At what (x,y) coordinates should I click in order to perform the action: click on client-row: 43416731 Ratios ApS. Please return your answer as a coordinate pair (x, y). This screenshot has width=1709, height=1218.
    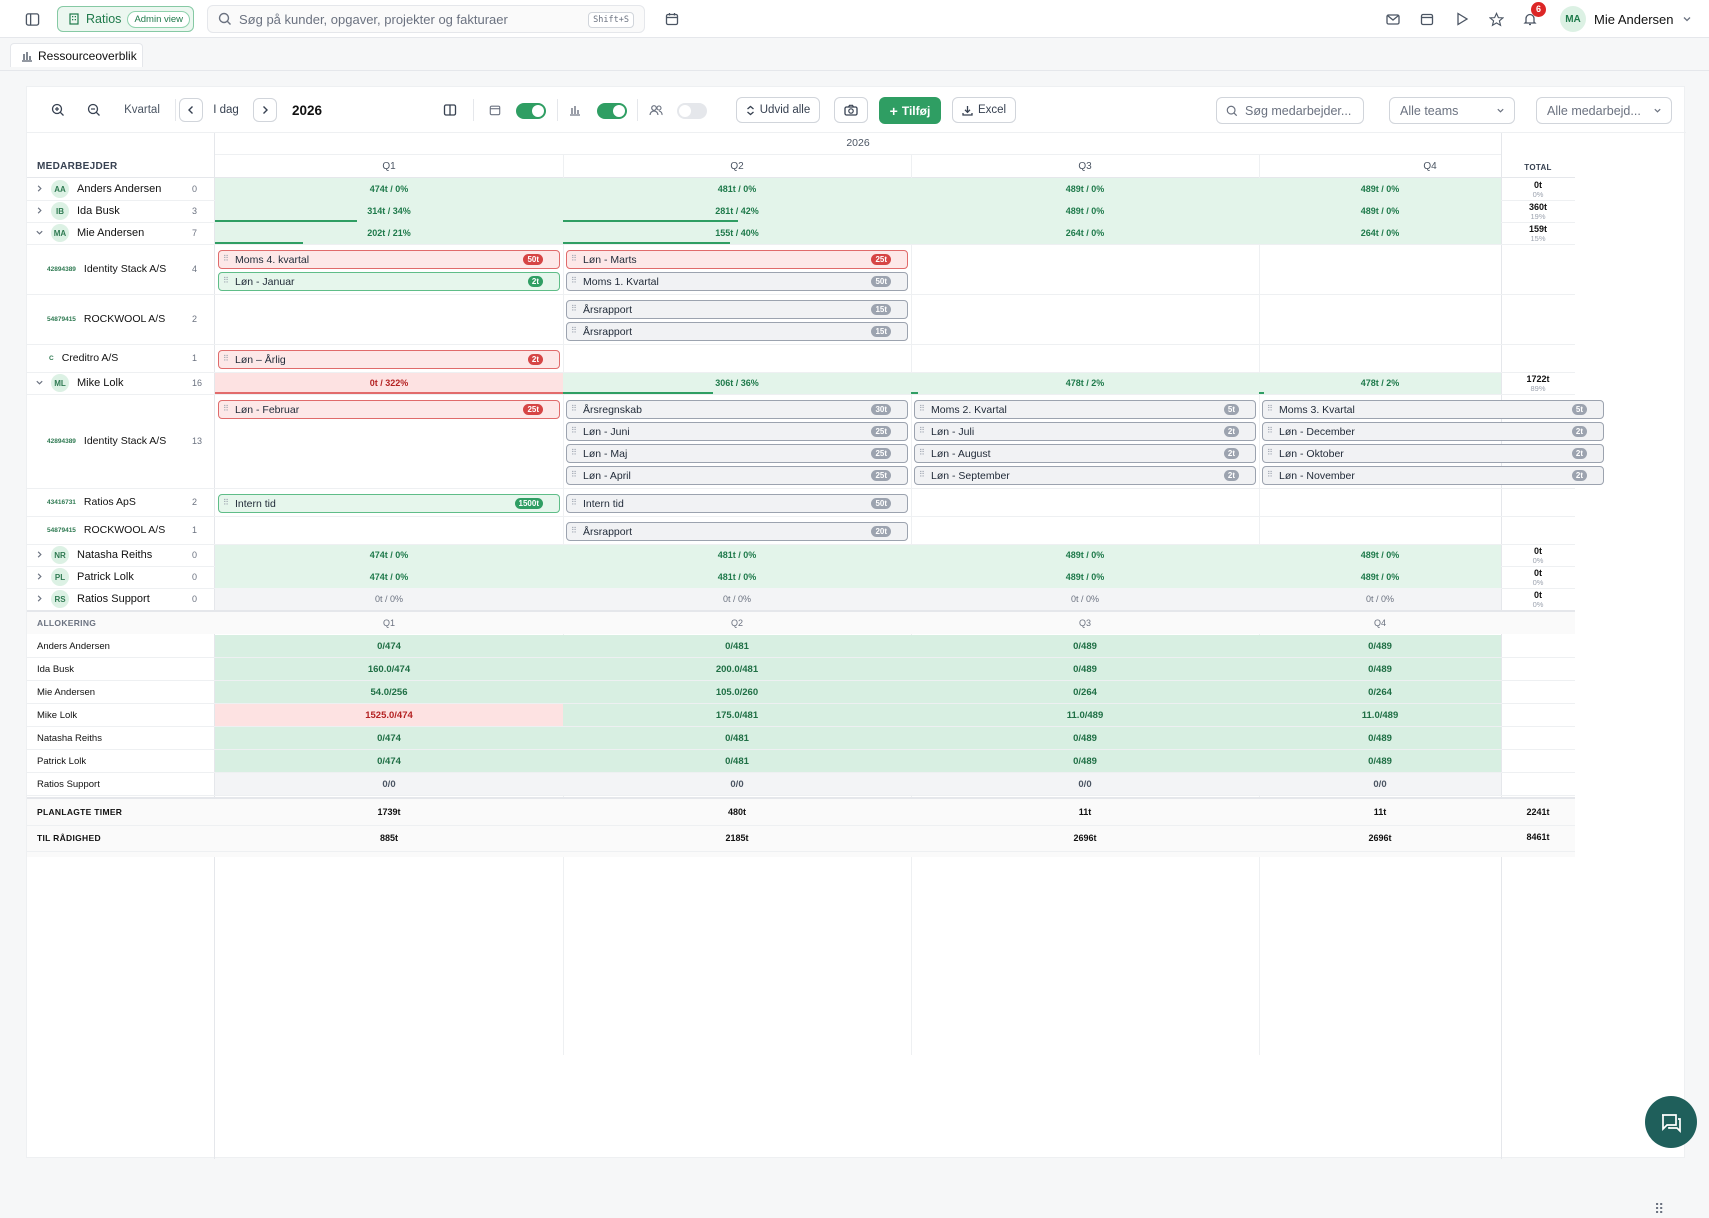
    Looking at the image, I should click on (121, 502).